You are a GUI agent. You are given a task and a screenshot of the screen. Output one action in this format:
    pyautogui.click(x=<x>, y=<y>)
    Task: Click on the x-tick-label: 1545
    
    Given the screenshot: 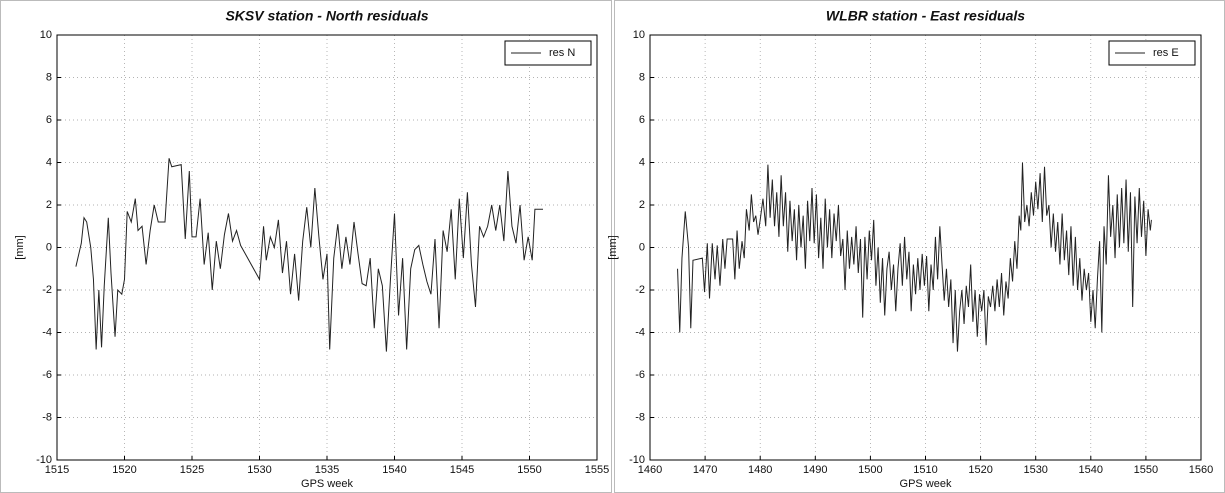 What is the action you would take?
    pyautogui.click(x=462, y=470)
    